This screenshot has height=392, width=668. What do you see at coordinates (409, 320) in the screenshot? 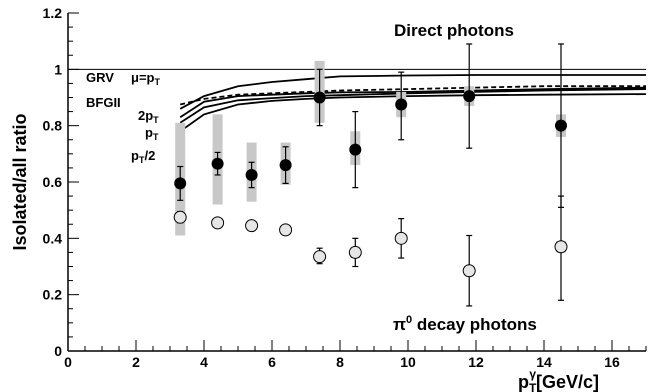
I see `decay-label-sup: 0` at bounding box center [409, 320].